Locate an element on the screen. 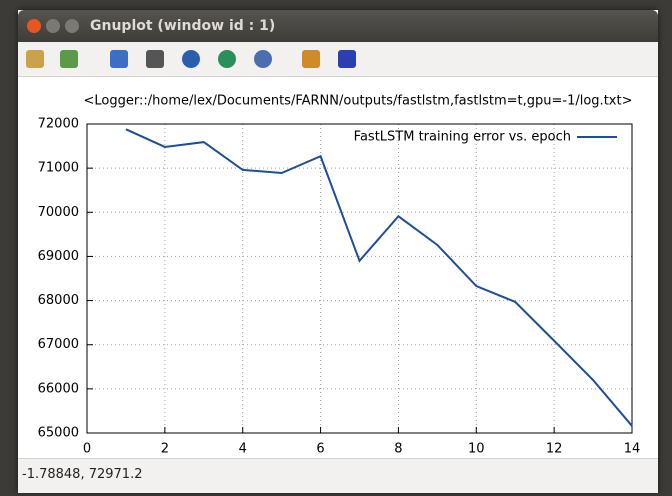 This screenshot has width=672, height=496. zoom-next-icon is located at coordinates (227, 59).